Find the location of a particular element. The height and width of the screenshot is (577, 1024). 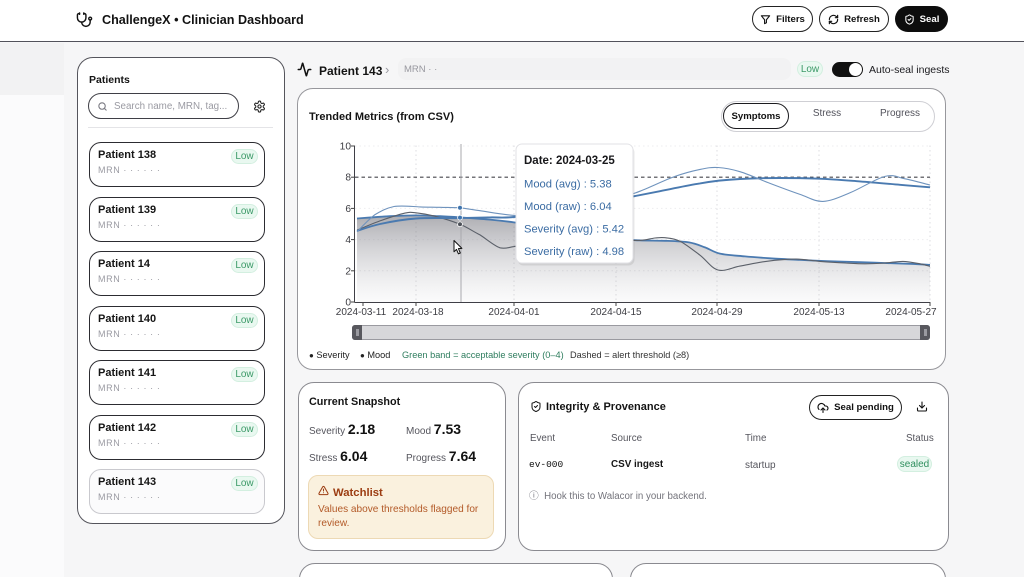

svg-text: 2024-04-29 is located at coordinates (717, 312).